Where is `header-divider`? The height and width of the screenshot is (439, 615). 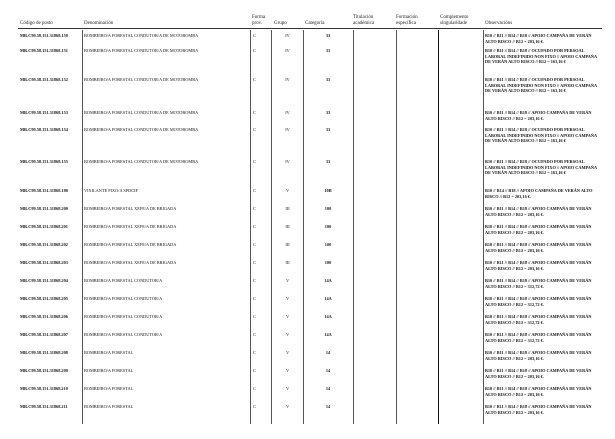 header-divider is located at coordinates (310, 28).